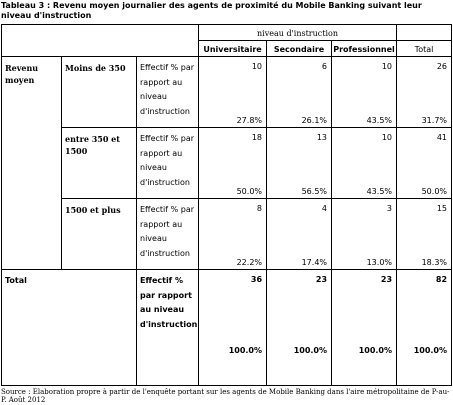  I want to click on box: 82 100.0%, so click(424, 327).